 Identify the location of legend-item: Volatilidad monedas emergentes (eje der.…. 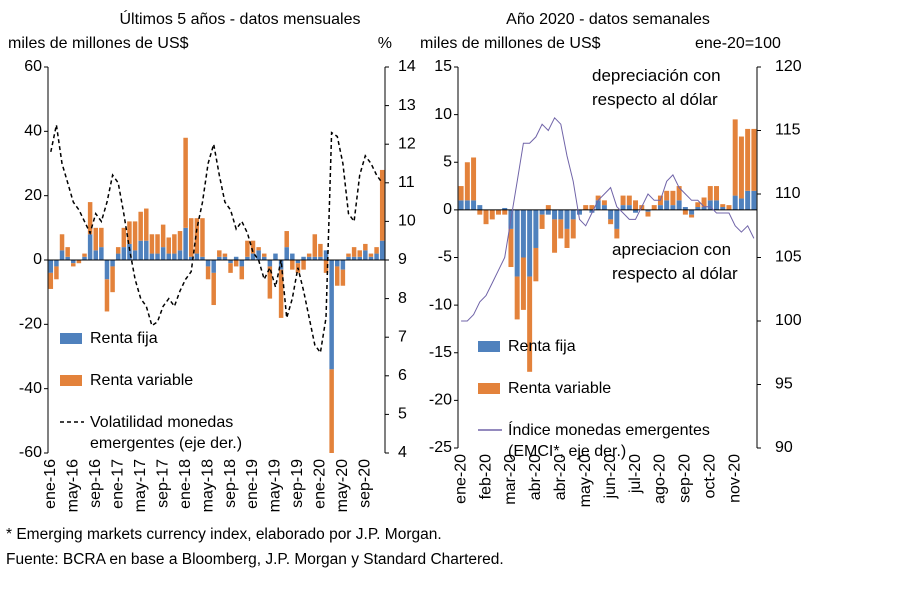
(175, 433).